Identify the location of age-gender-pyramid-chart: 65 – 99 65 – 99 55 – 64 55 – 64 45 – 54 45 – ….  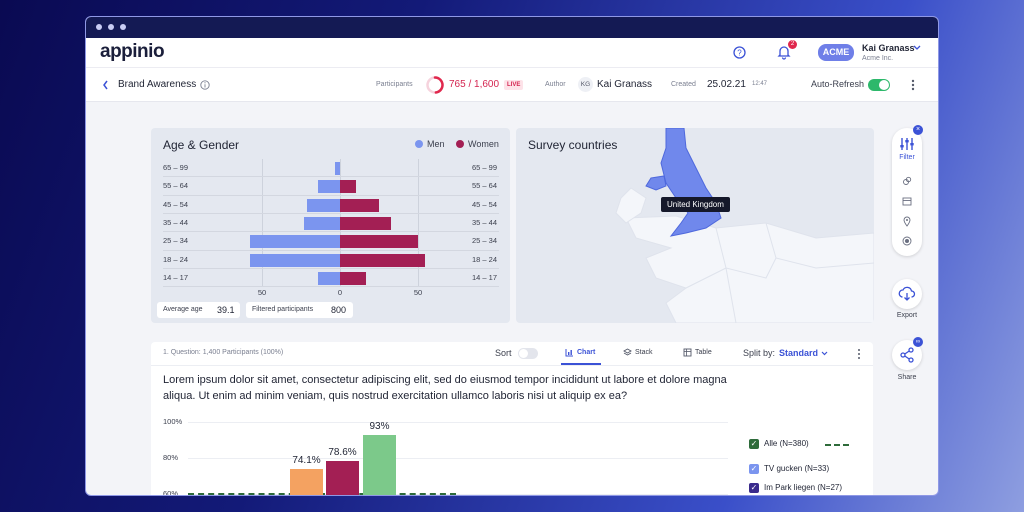
(330, 225).